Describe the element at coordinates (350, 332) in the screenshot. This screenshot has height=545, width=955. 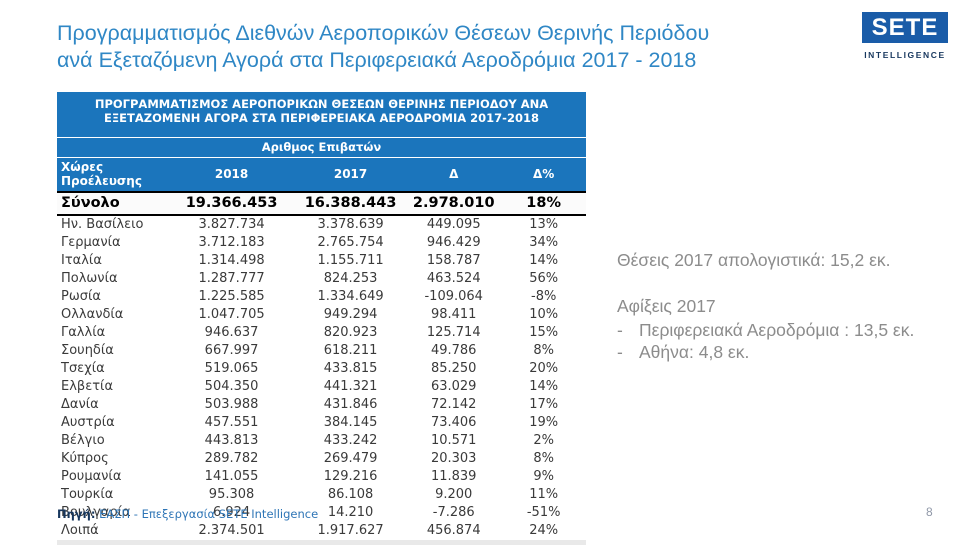
I see `cell-2017: 820.923` at that location.